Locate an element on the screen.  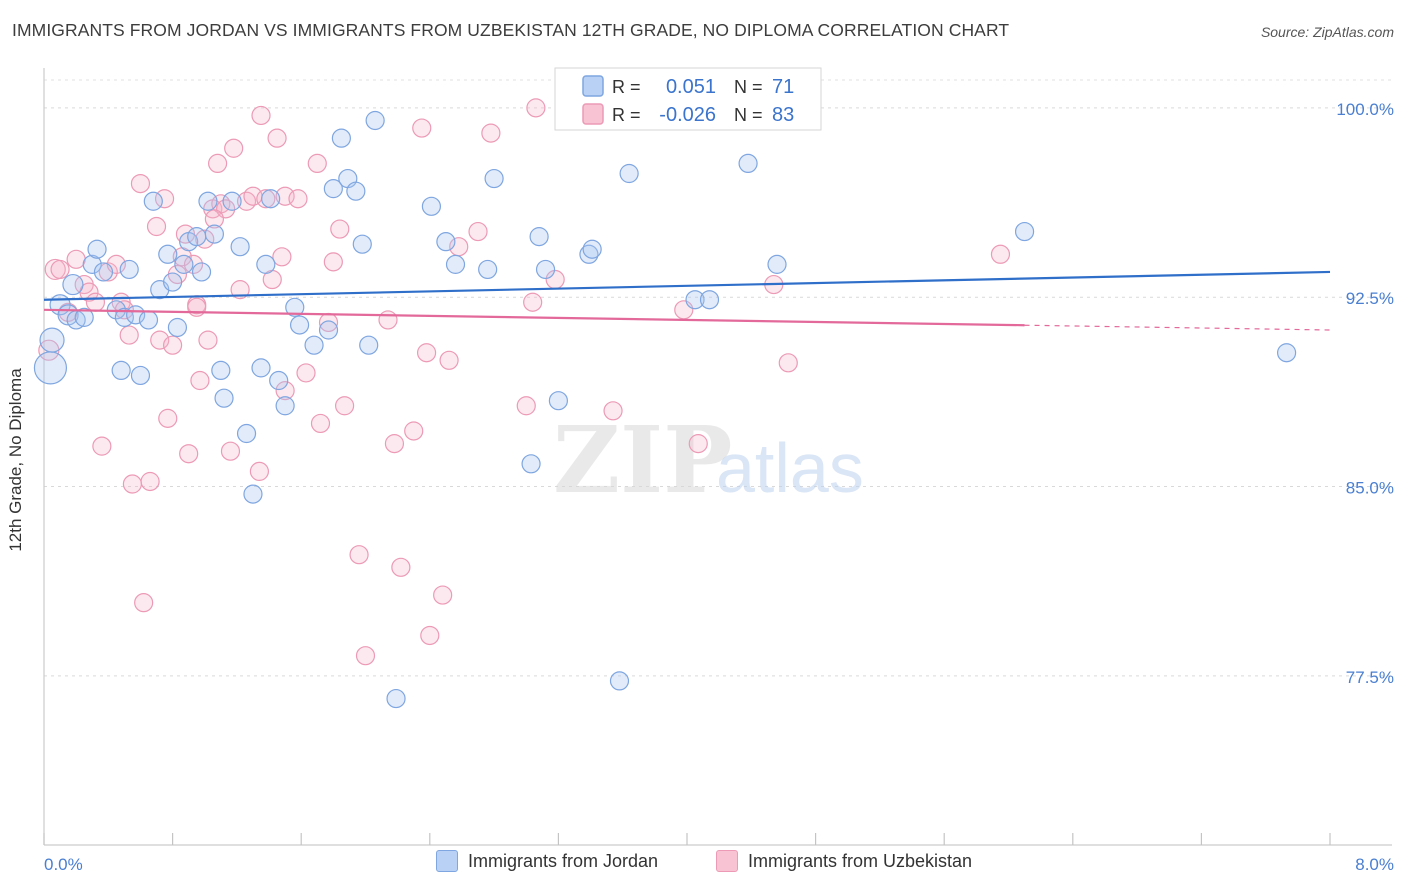
watermark: ZIP atlas is located at coordinates (708, 460).